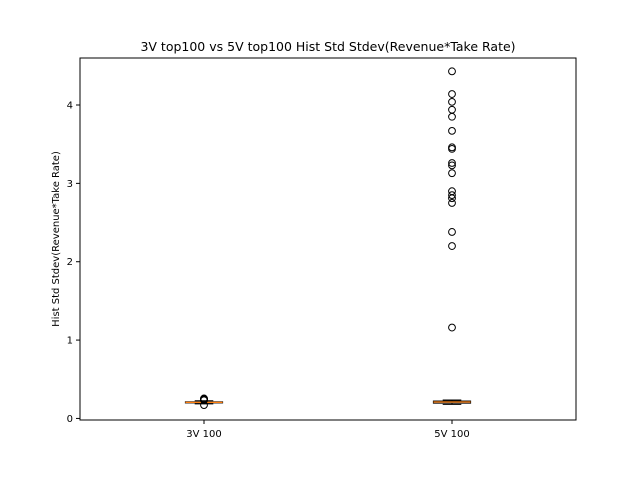  What do you see at coordinates (70, 419) in the screenshot?
I see `y-tick-label: 0` at bounding box center [70, 419].